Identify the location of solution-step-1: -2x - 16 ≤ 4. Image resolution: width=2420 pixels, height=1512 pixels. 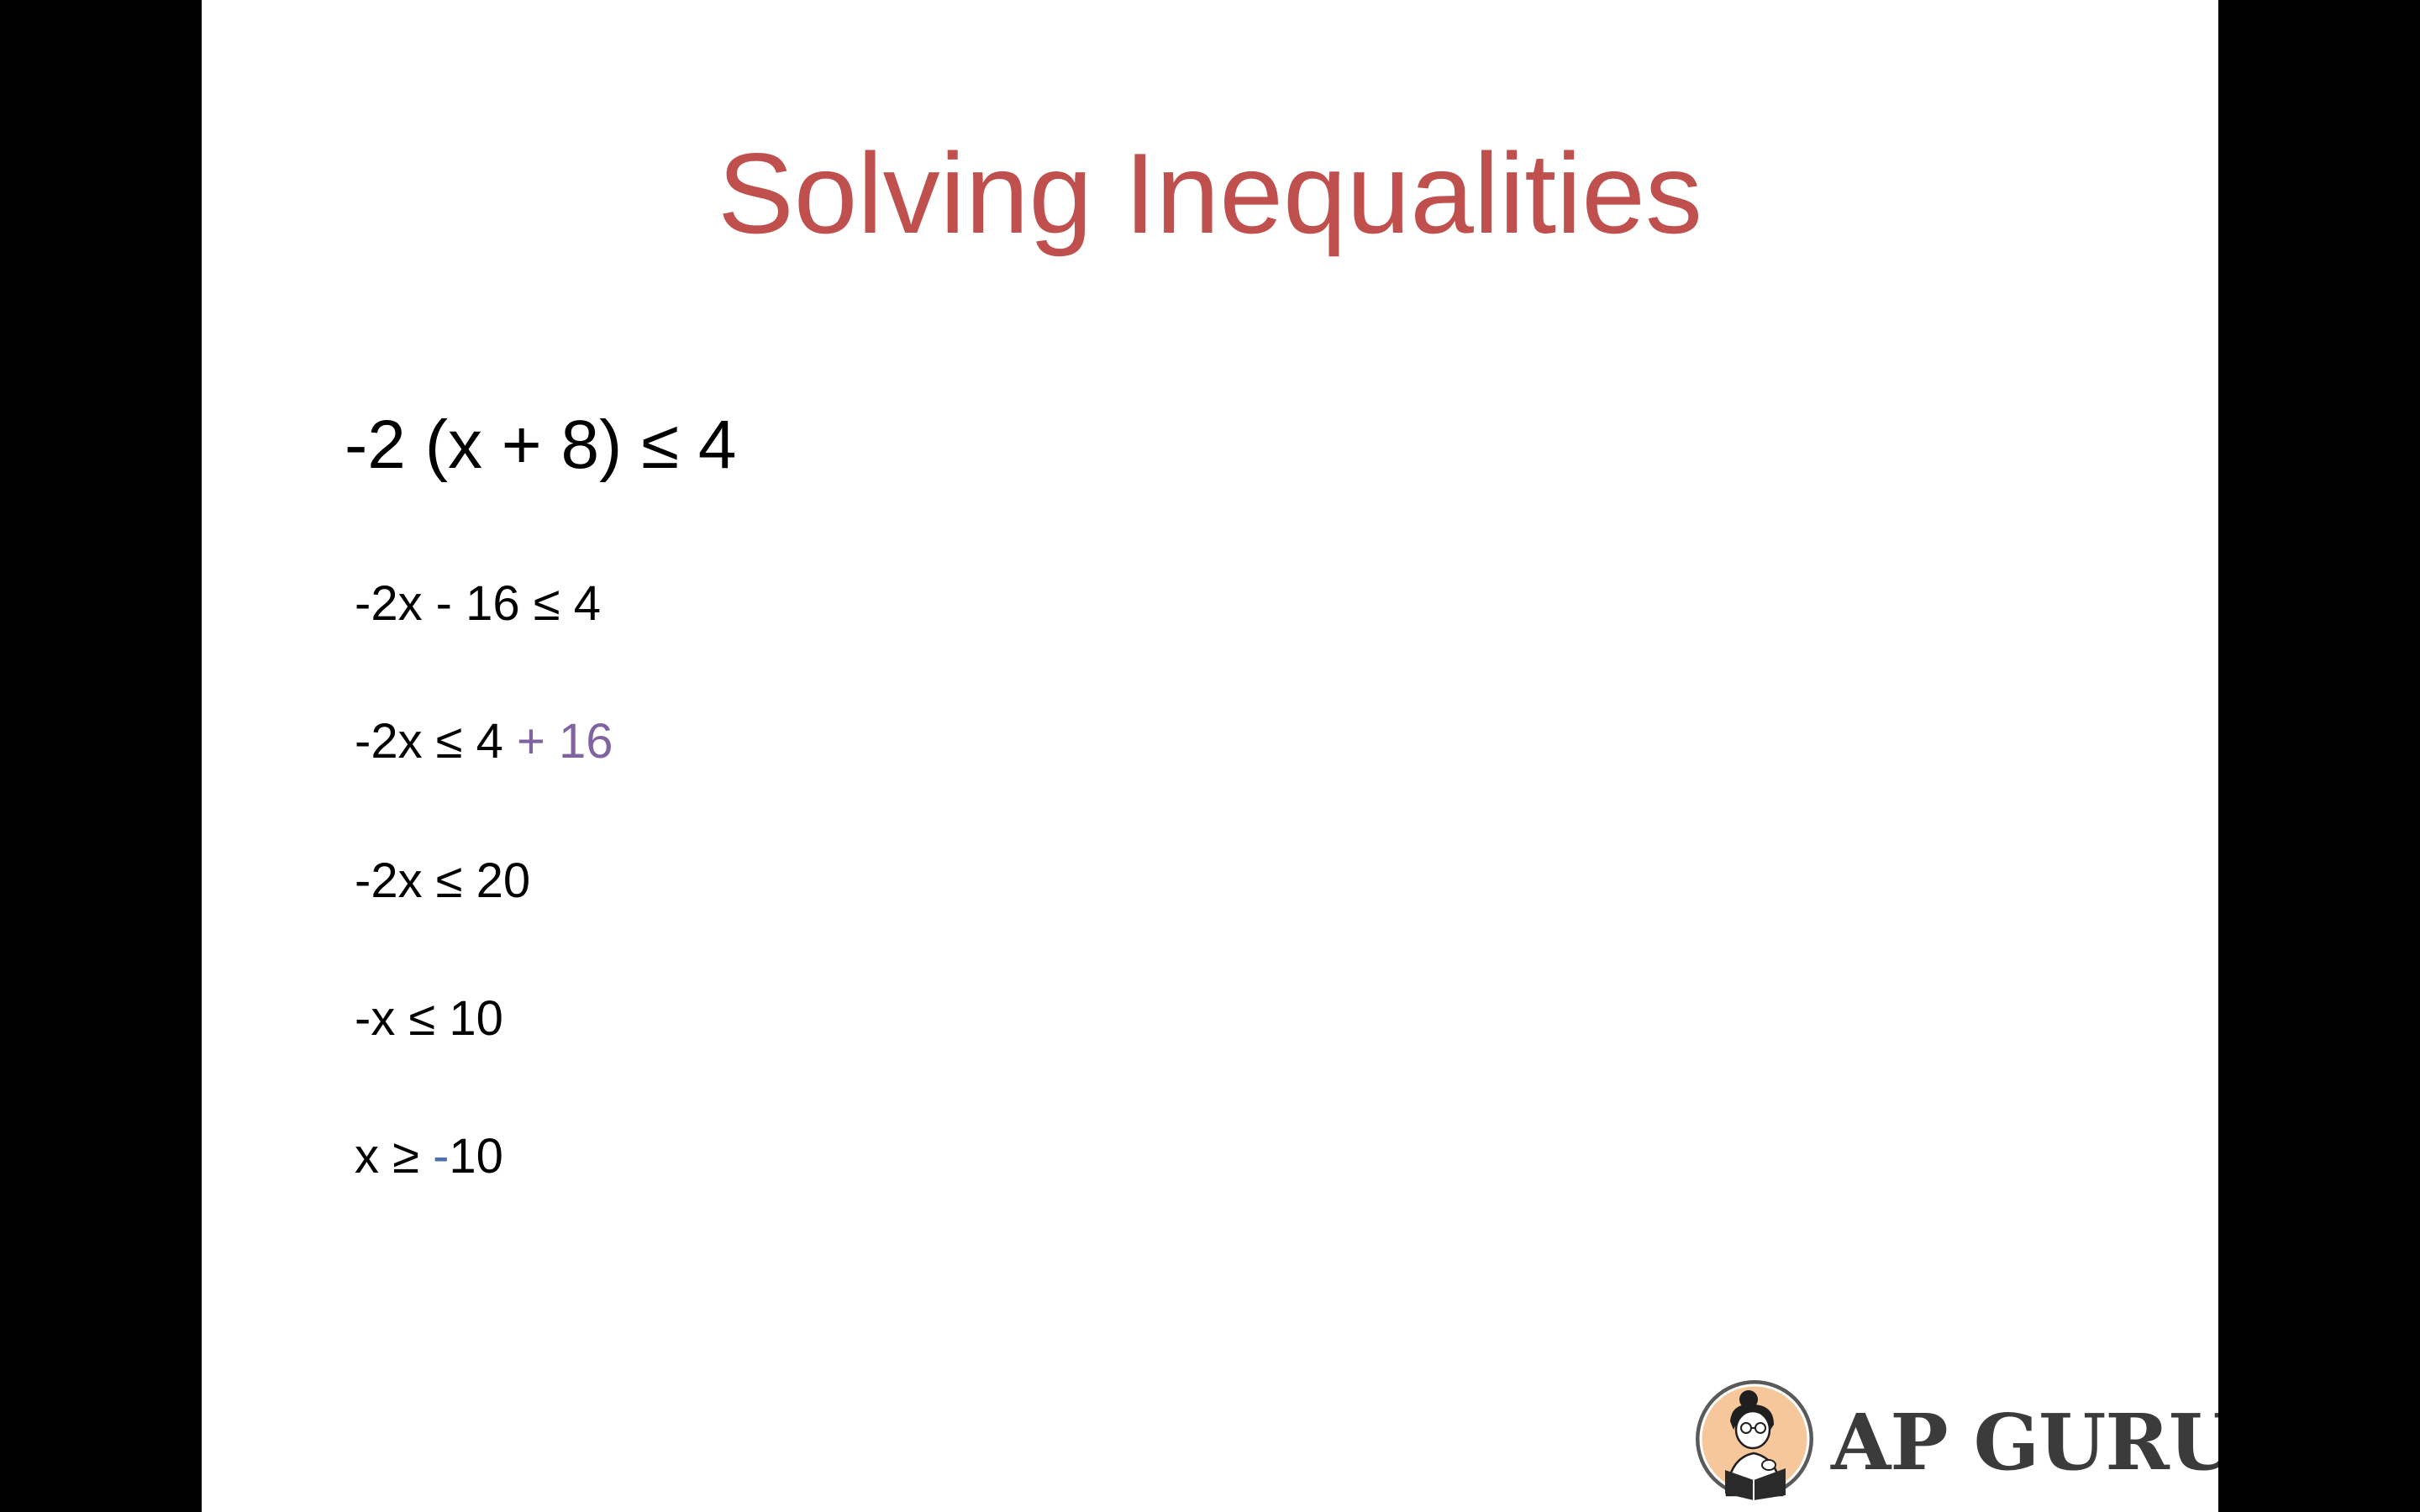
(478, 604).